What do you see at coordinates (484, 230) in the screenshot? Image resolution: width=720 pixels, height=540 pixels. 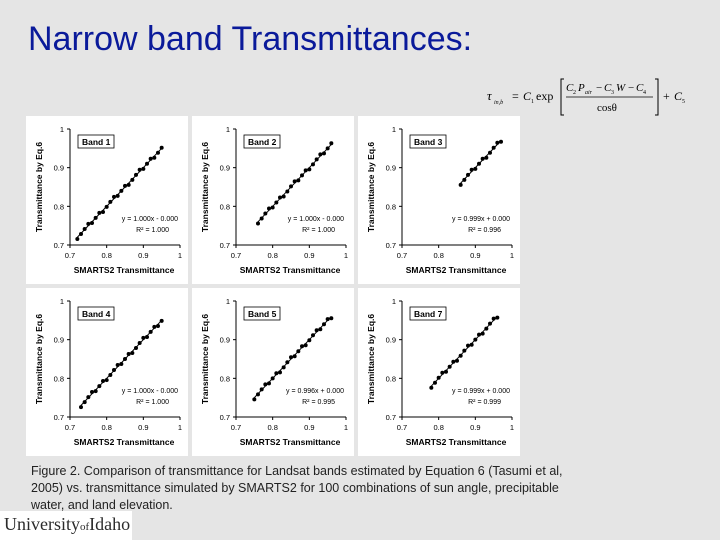 I see `r-squared: R² = 0.996` at bounding box center [484, 230].